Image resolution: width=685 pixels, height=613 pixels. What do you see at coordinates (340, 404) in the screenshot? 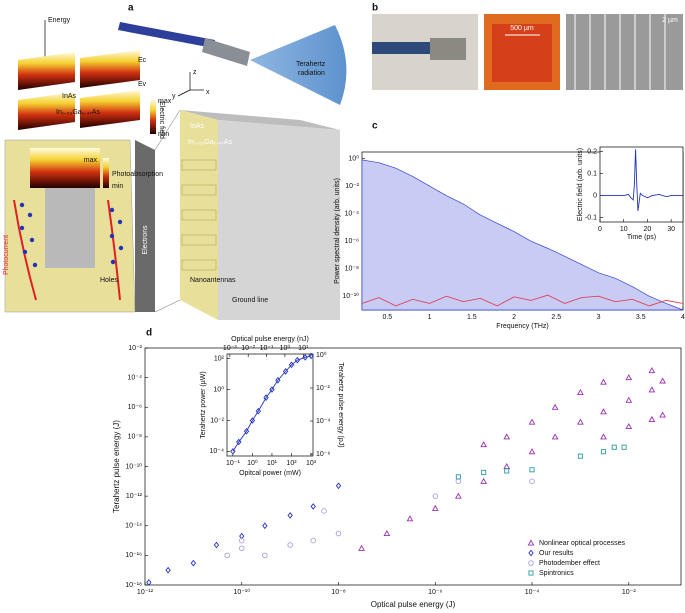
I see `y2-axis-label: Terahertz pulse energy (pJ)` at bounding box center [340, 404].